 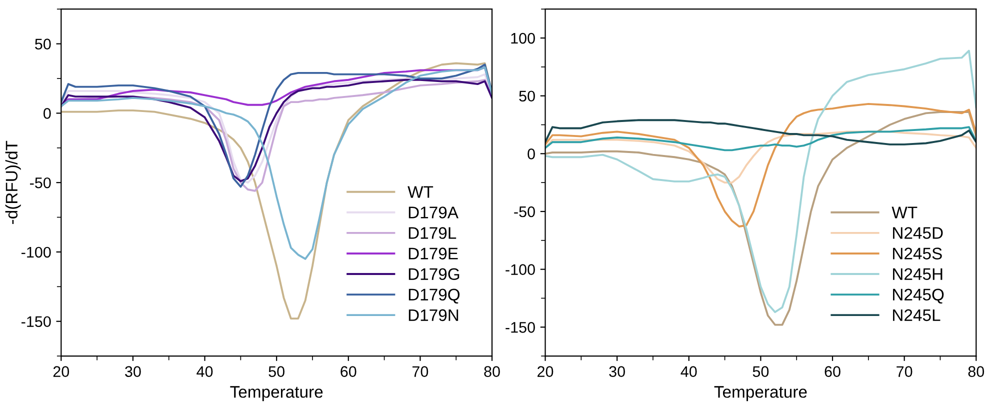 I want to click on legend-label: D179N, so click(x=433, y=315).